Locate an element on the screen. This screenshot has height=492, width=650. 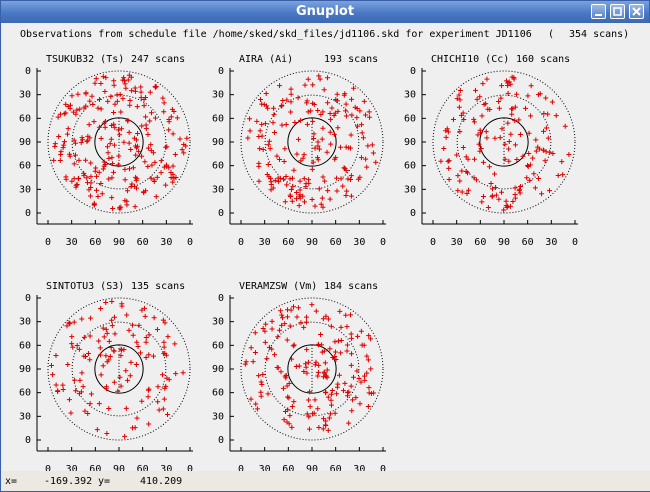
x-tick-label: 0 is located at coordinates (575, 242).